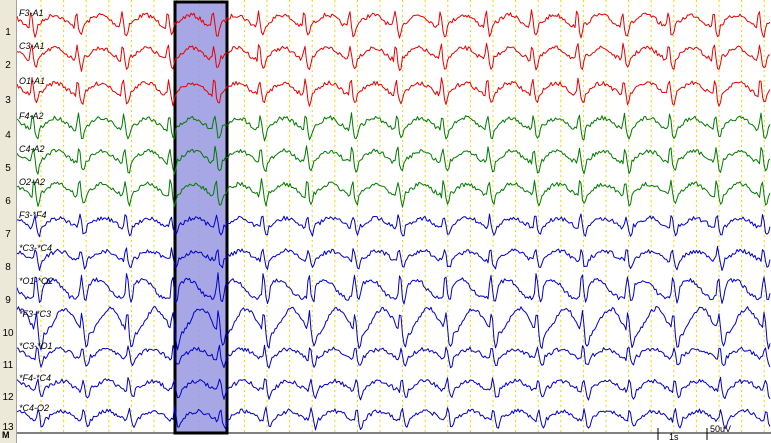 The height and width of the screenshot is (443, 771). Describe the element at coordinates (8, 32) in the screenshot. I see `channel-number: 1` at that location.